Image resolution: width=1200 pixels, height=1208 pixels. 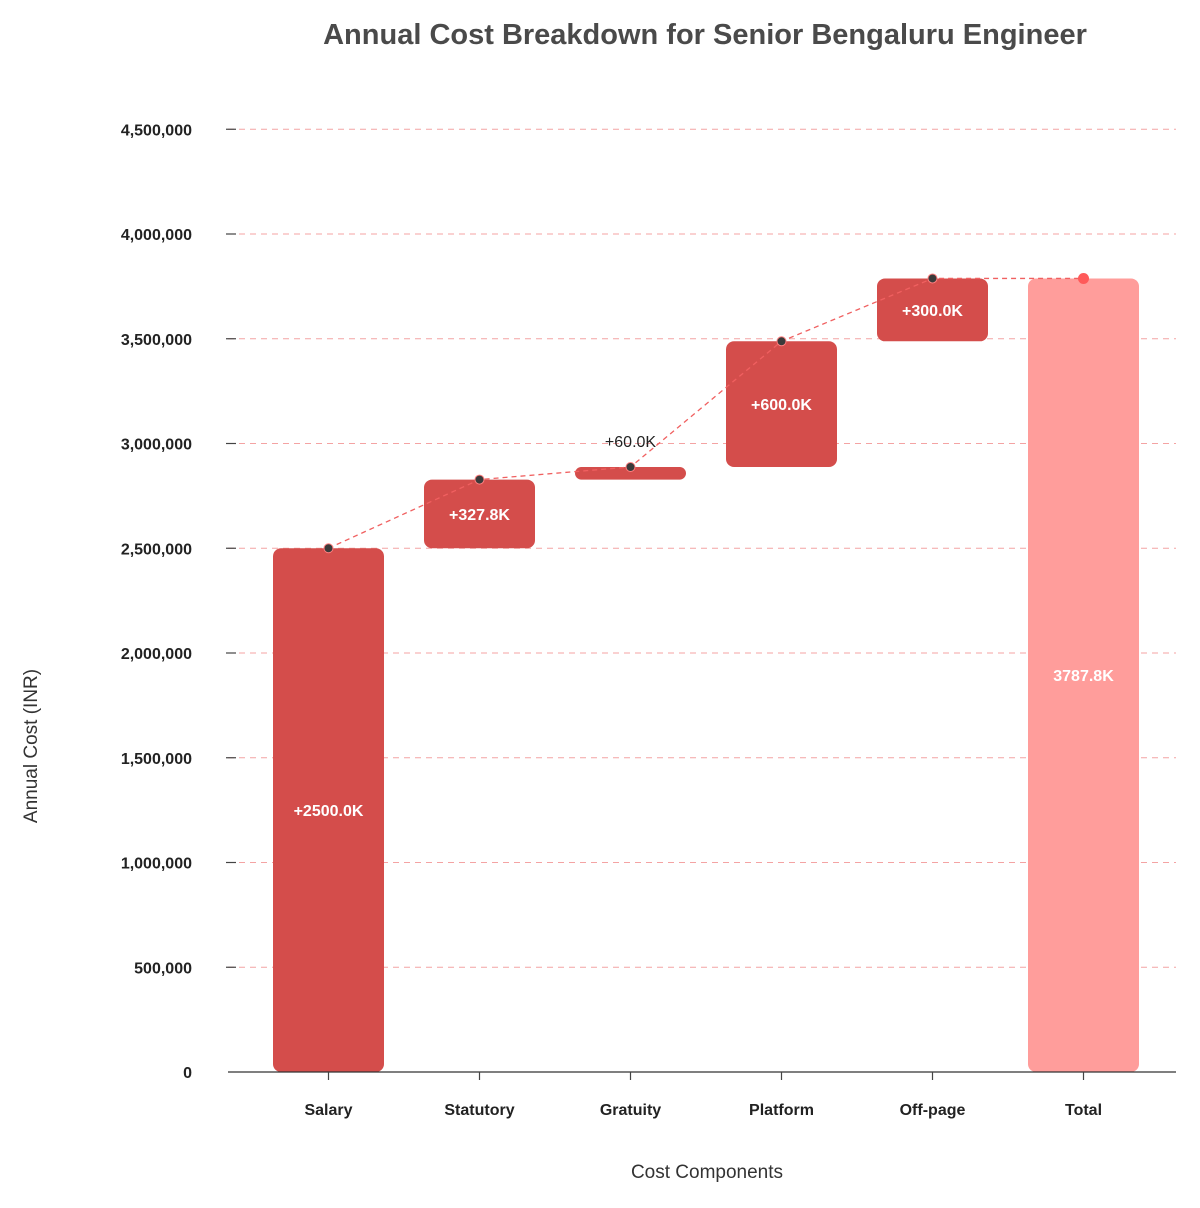 I want to click on bar-gratuity, so click(x=630, y=473).